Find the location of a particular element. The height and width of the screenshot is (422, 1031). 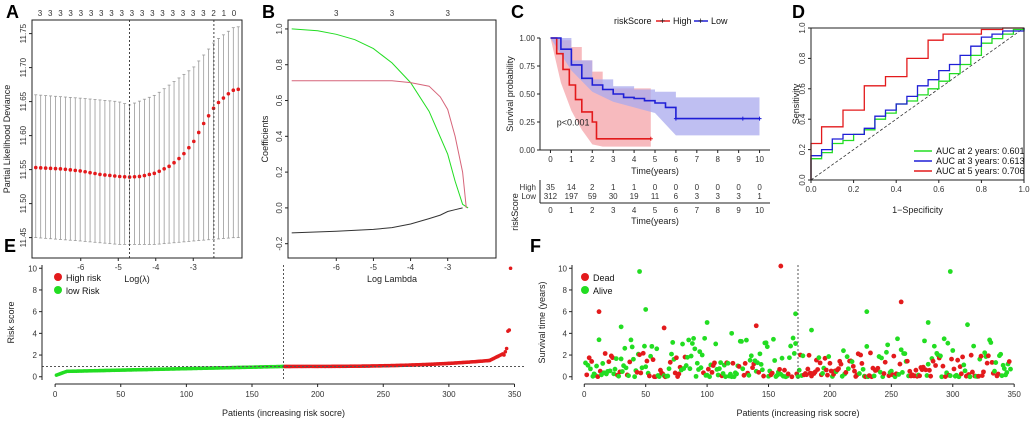

panel-b-ytick-label: 1.0 is located at coordinates (279, 29).